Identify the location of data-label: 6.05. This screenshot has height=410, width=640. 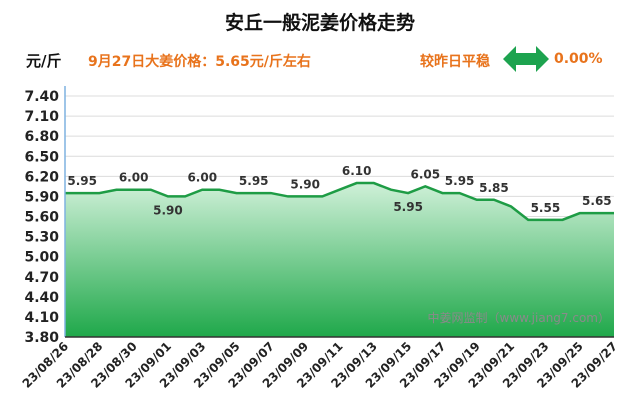
(425, 174).